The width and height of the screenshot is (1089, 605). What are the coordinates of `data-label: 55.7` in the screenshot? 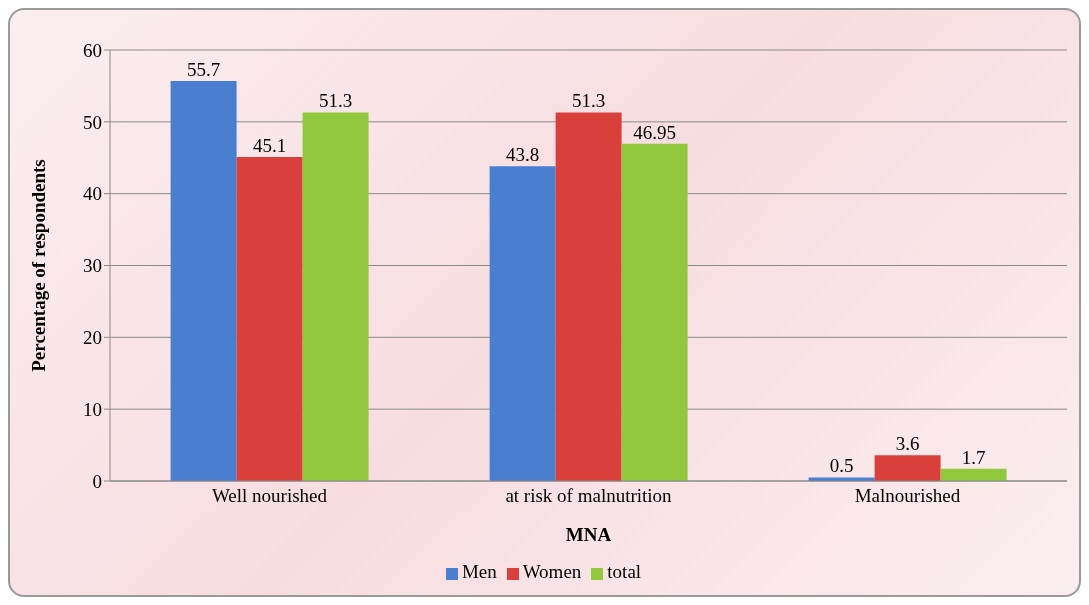 It's located at (203, 69).